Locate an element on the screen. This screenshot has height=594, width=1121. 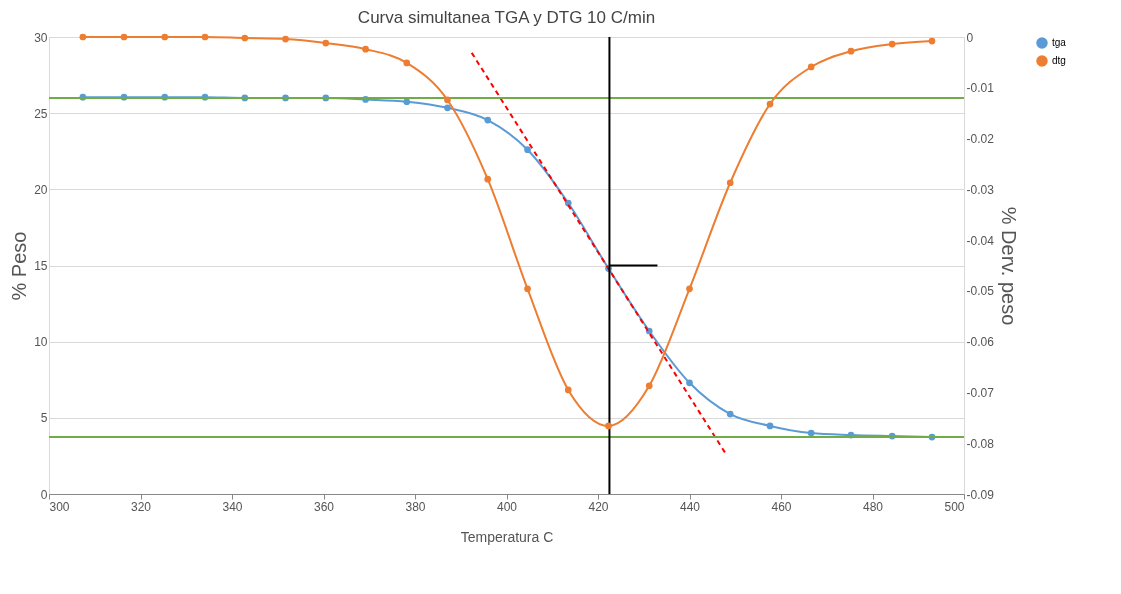
x-axis-title: Temperatura C is located at coordinates (507, 536).